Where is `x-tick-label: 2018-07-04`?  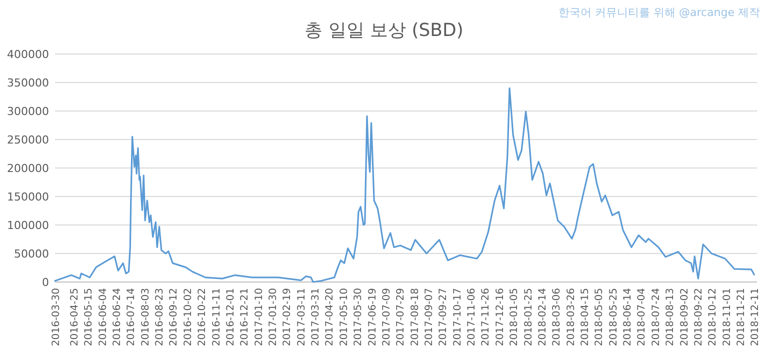 x-tick-label: 2018-07-04 is located at coordinates (642, 317).